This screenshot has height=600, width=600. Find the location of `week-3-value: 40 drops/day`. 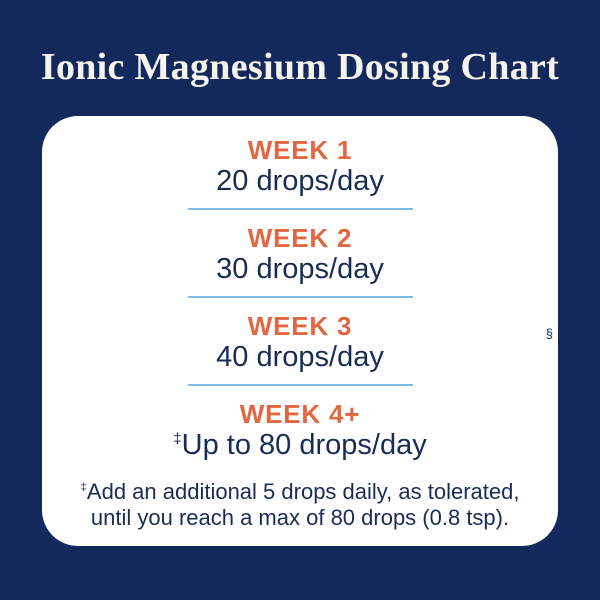

week-3-value: 40 drops/day is located at coordinates (300, 357).